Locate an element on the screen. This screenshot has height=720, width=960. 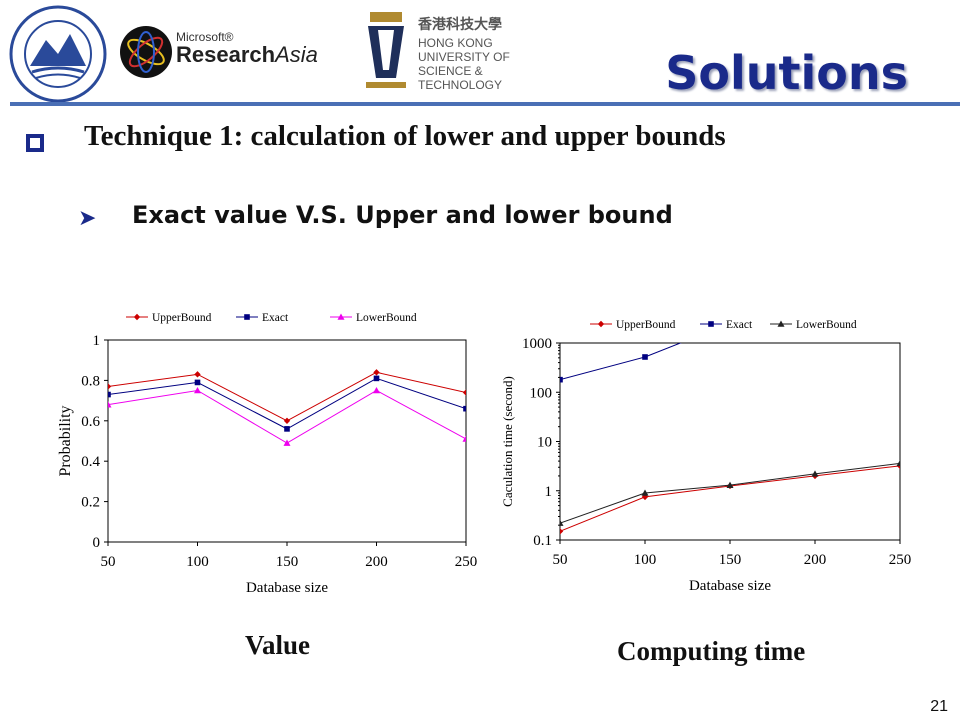
msra-suffix-text: Asia is located at coordinates (296, 54).